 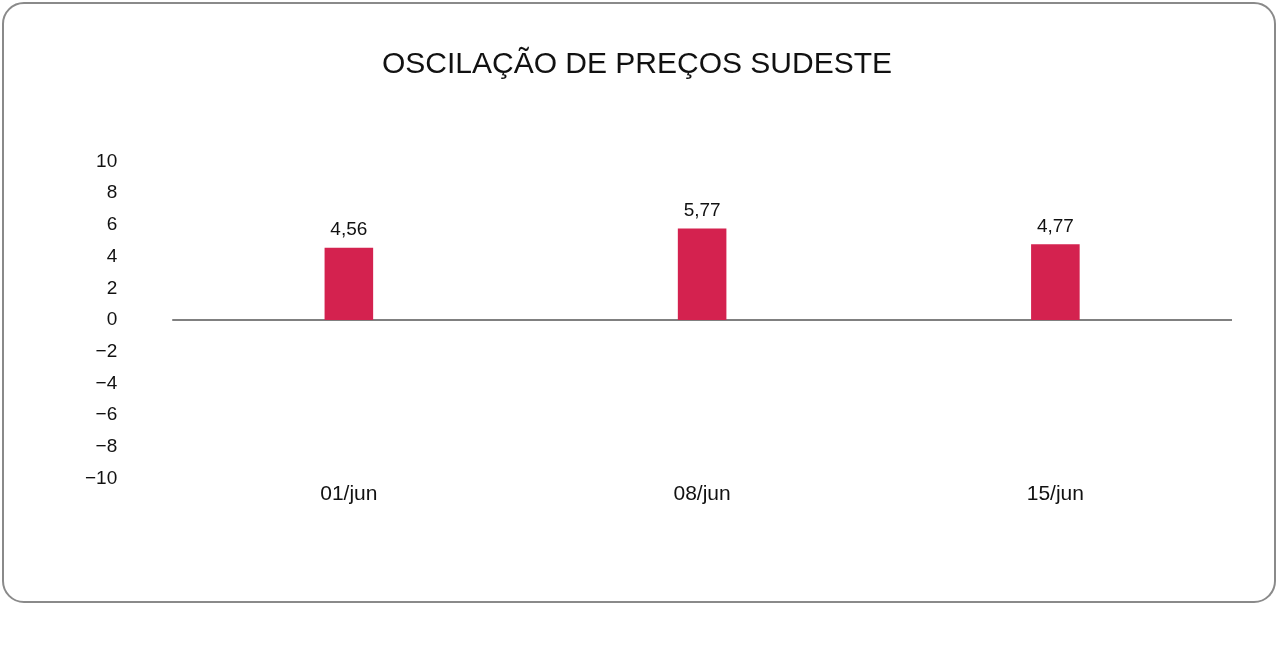 I want to click on y-tick-label: 8, so click(x=112, y=192).